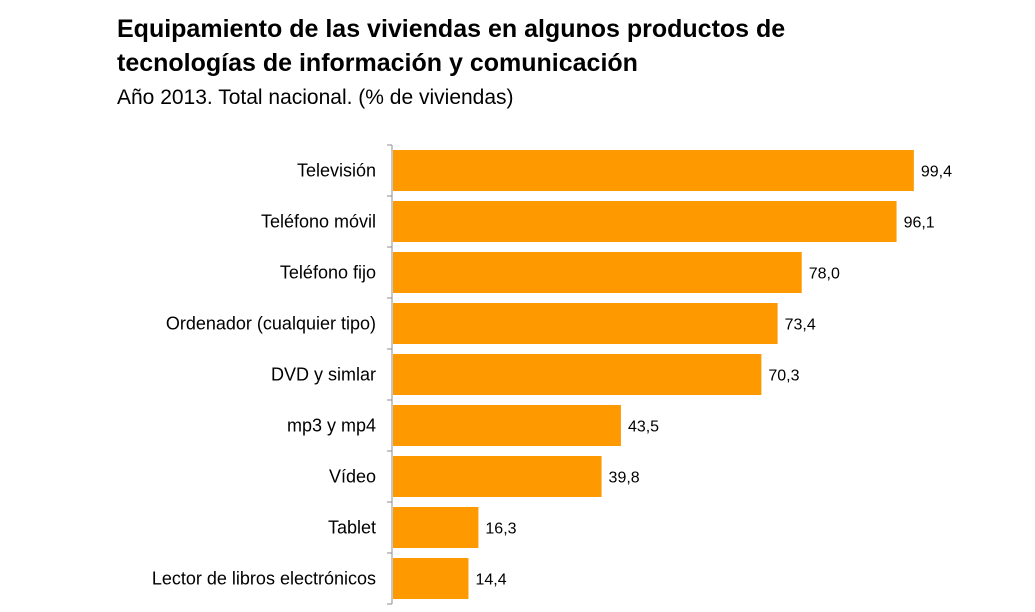 Image resolution: width=1035 pixels, height=612 pixels. What do you see at coordinates (318, 222) in the screenshot?
I see `category-label: Teléfono móvil` at bounding box center [318, 222].